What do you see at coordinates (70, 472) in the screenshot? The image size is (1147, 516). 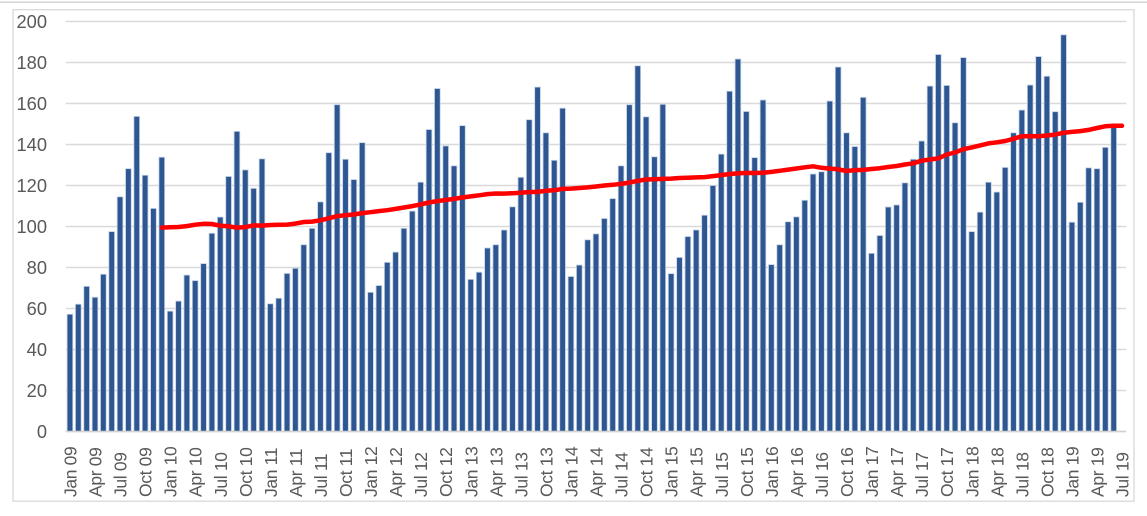 I see `svg-text: Jan 09` at bounding box center [70, 472].